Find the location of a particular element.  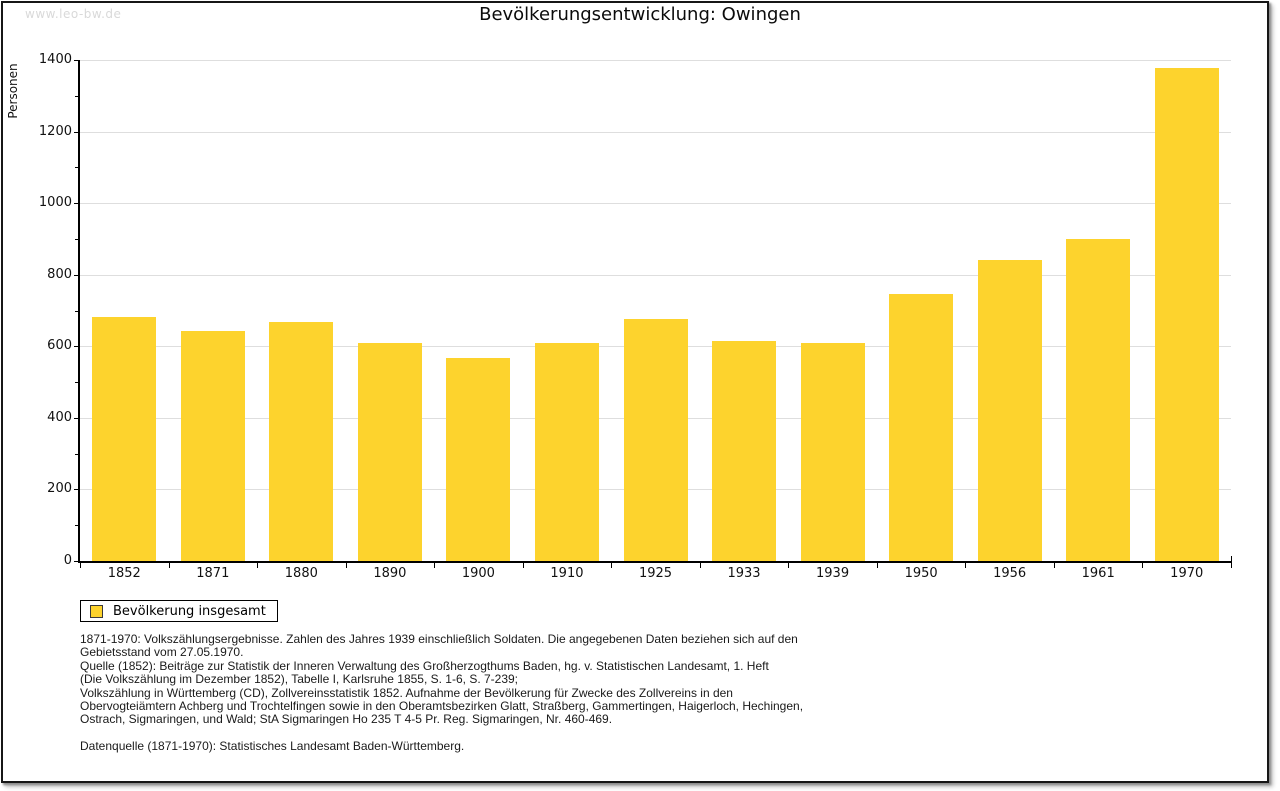

y-axis is located at coordinates (79, 311).